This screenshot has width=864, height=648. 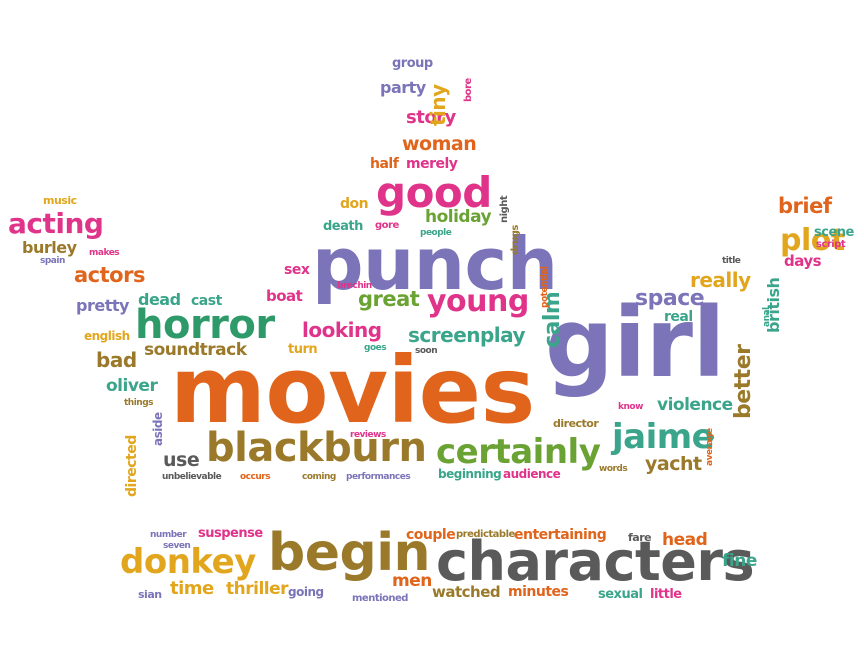 I want to click on word-seven: seven, so click(x=177, y=546).